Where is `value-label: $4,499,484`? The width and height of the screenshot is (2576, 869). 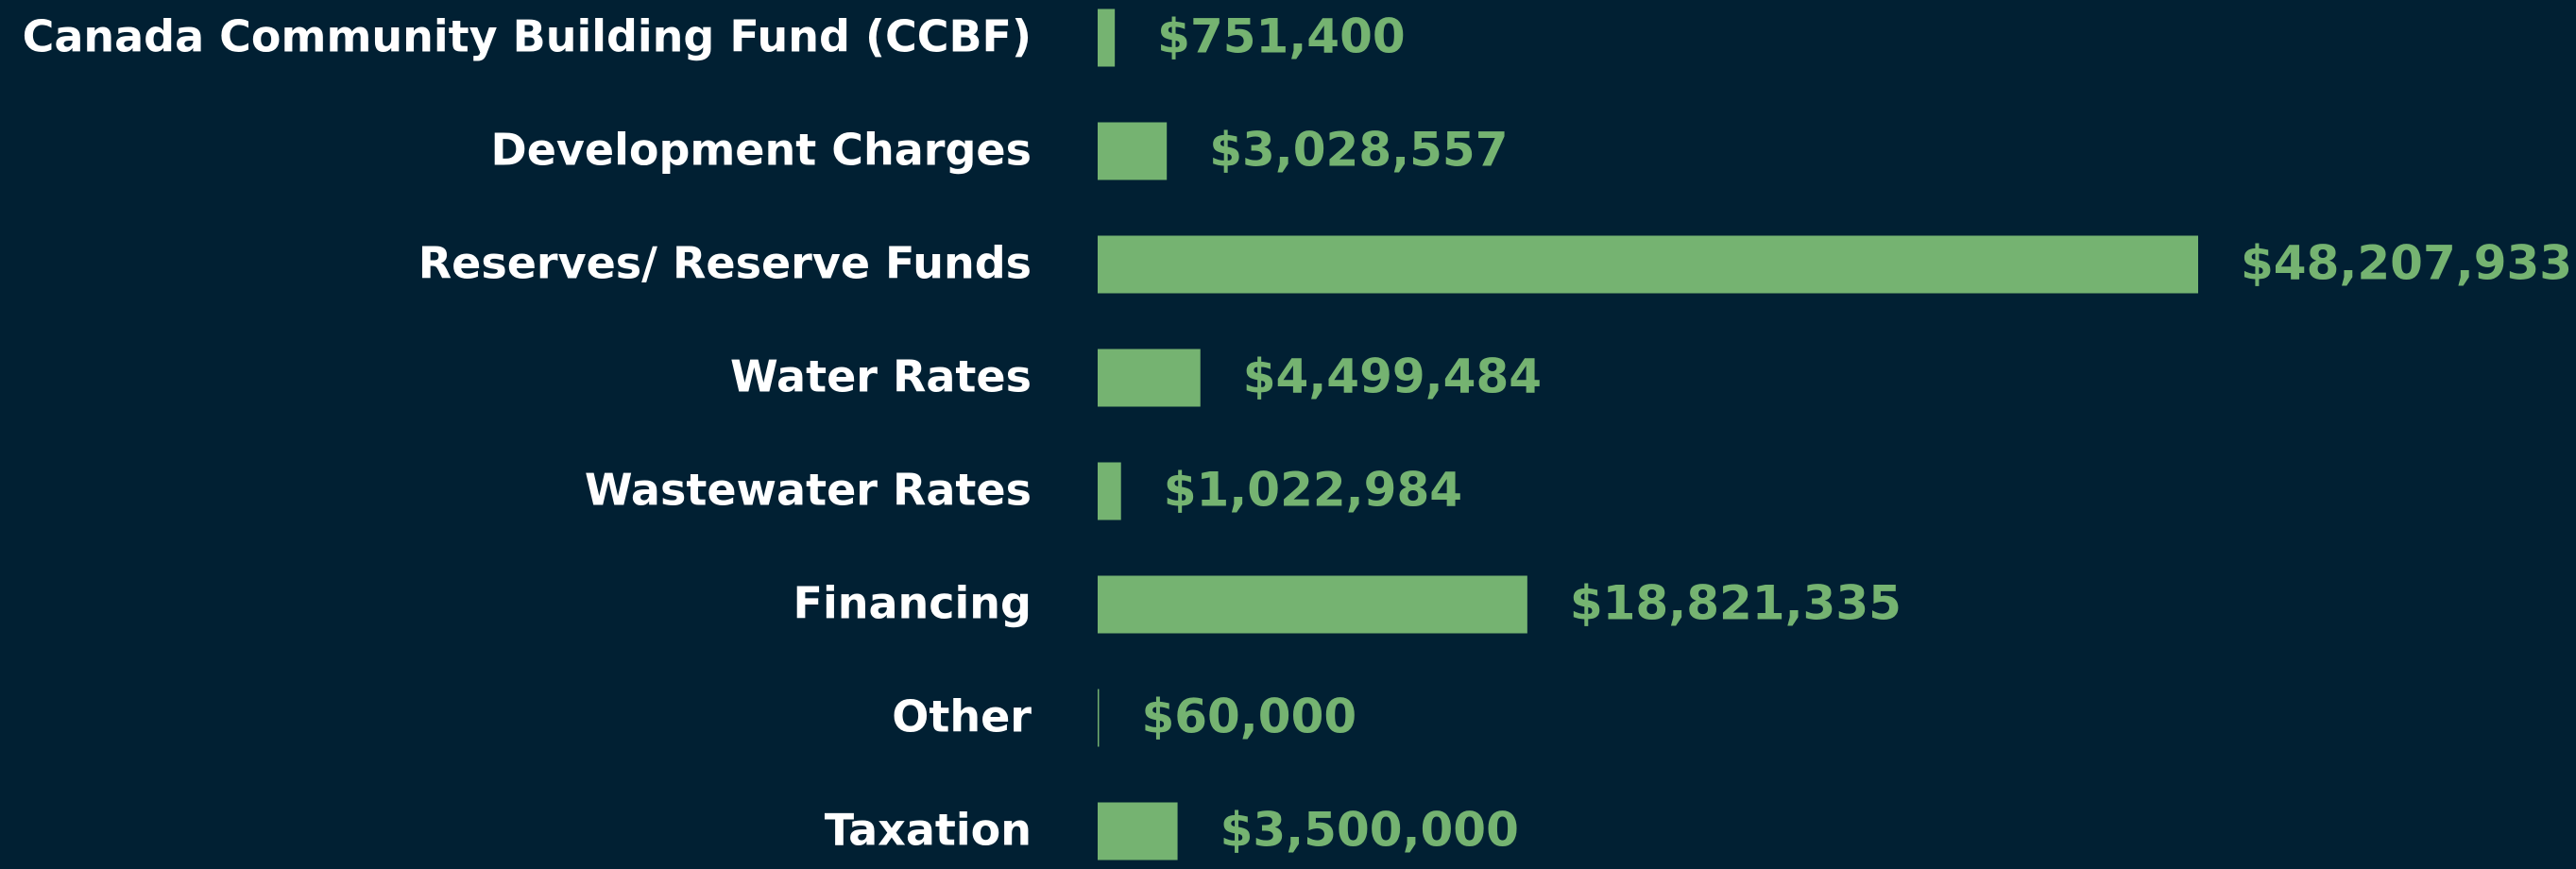
value-label: $4,499,484 is located at coordinates (1393, 377).